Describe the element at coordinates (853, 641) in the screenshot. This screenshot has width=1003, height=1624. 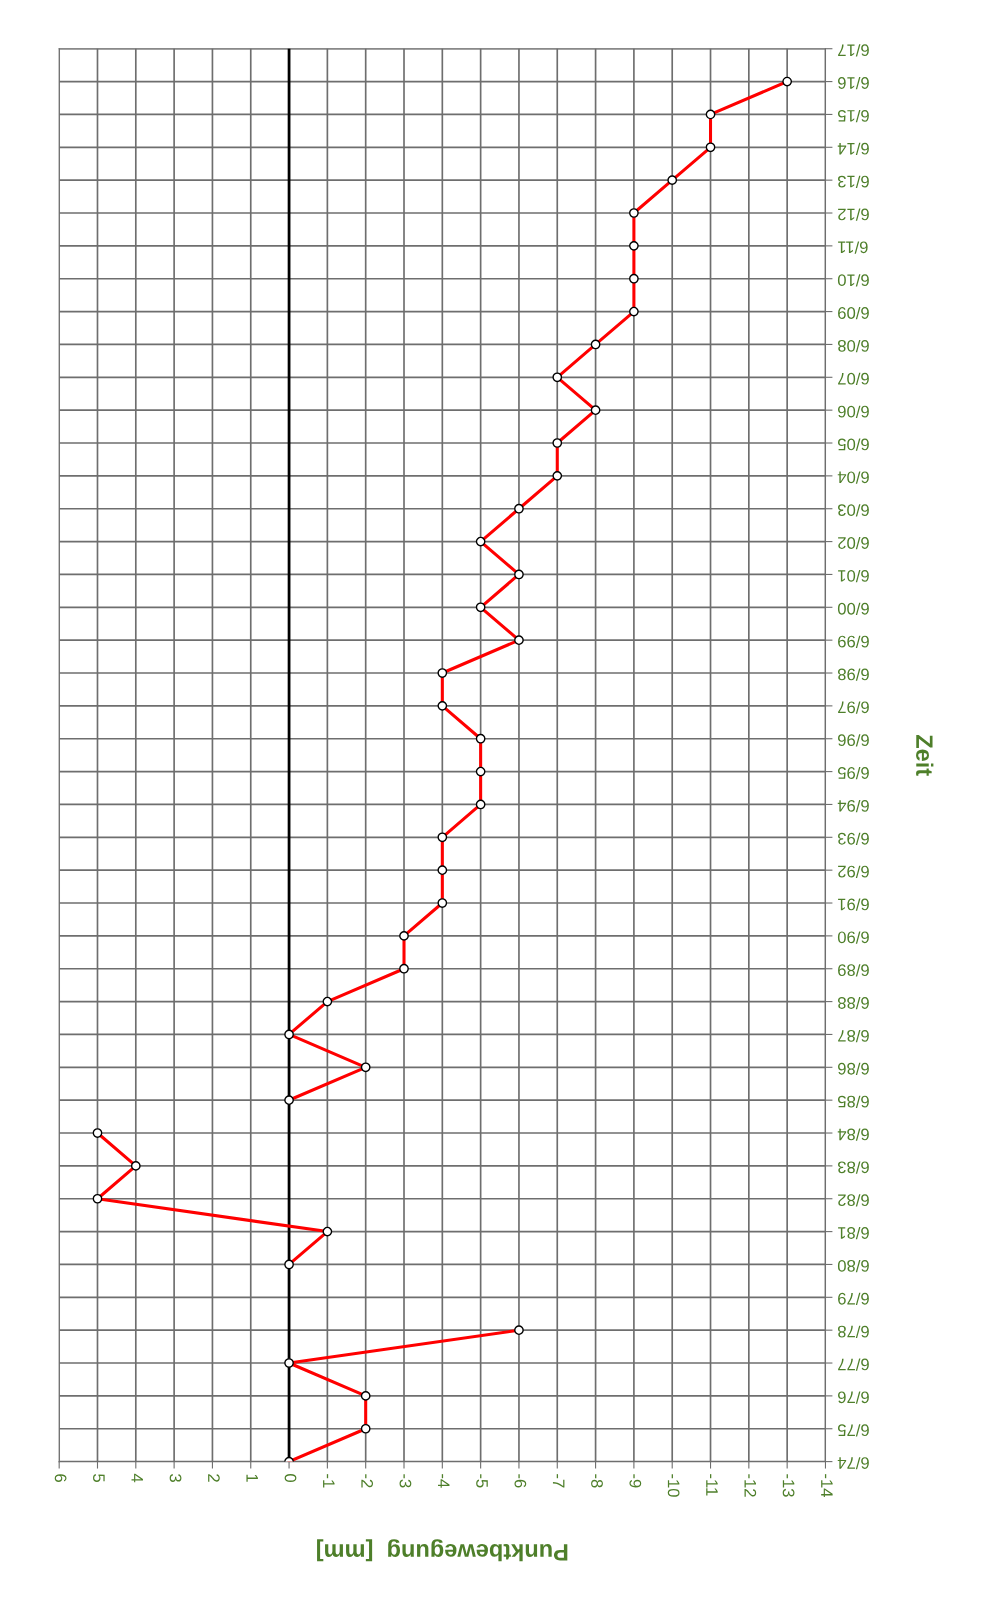
I see `y-tick-label: 6/99` at that location.